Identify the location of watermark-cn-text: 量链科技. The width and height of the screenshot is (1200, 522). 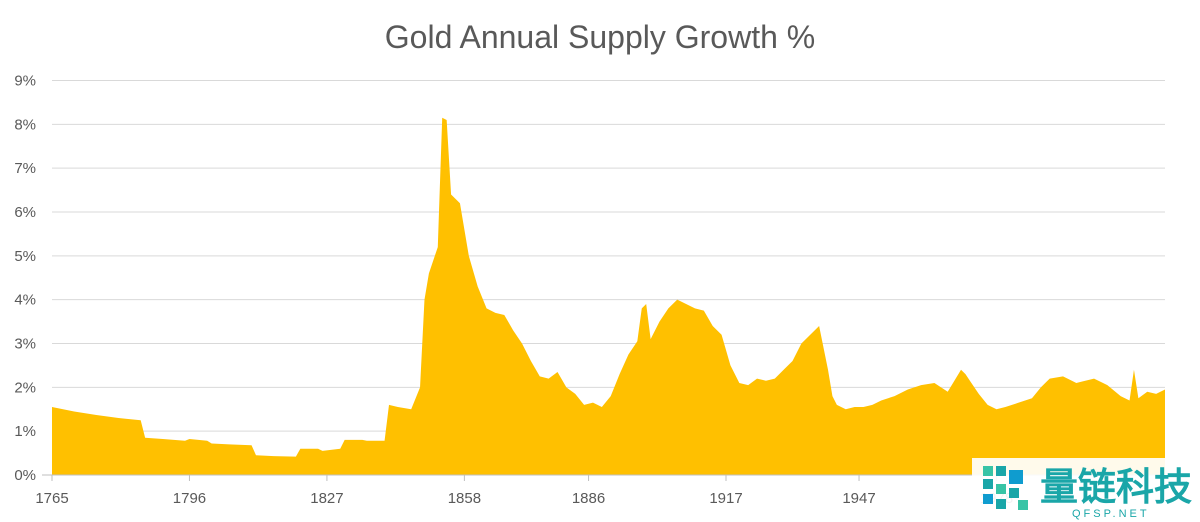
(1116, 487).